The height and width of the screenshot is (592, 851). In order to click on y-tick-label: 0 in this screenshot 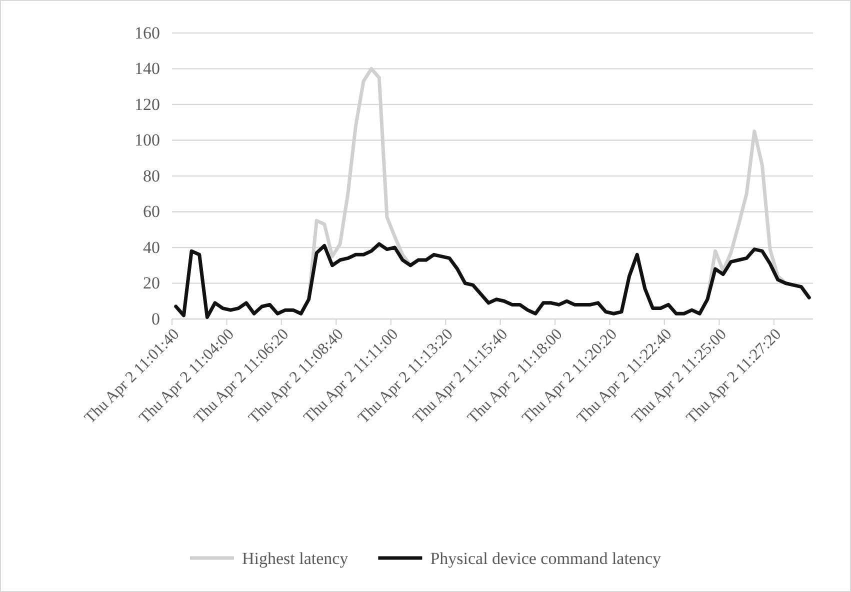, I will do `click(156, 318)`.